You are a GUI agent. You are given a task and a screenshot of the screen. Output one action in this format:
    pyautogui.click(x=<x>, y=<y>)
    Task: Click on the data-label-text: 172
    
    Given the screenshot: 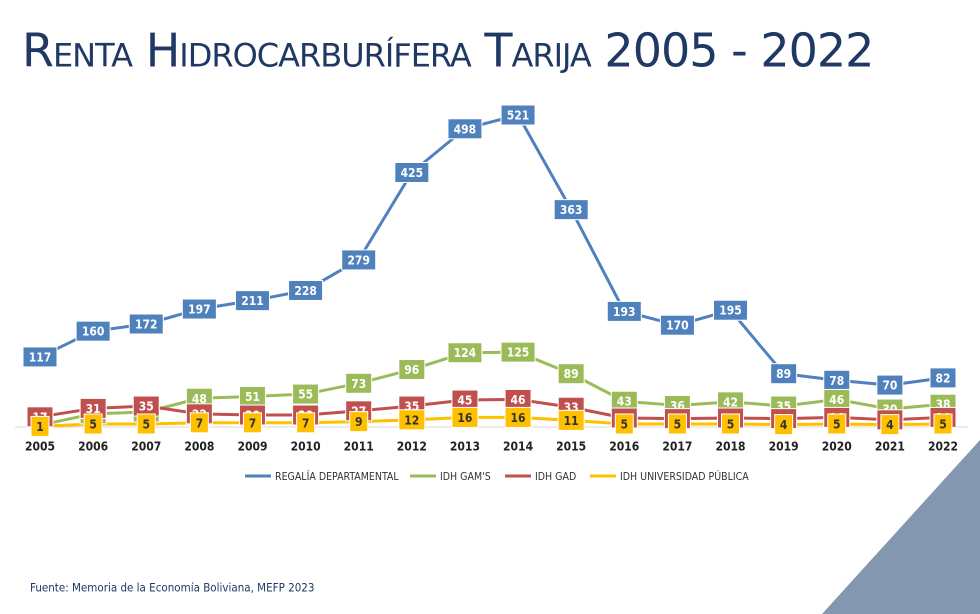 What is the action you would take?
    pyautogui.click(x=146, y=324)
    